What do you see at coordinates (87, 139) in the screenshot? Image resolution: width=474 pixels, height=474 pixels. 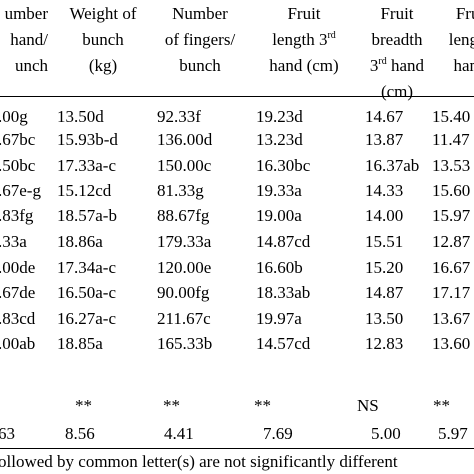 I see `table-cell: 15.93b-d` at bounding box center [87, 139].